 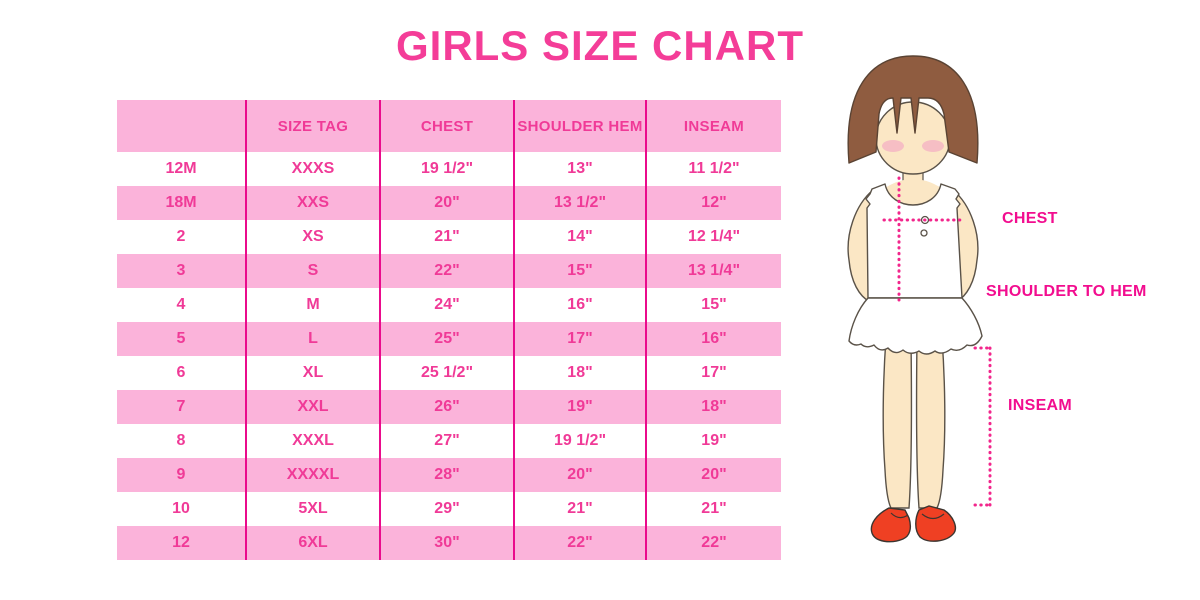 What do you see at coordinates (915, 326) in the screenshot?
I see `girl-skirt` at bounding box center [915, 326].